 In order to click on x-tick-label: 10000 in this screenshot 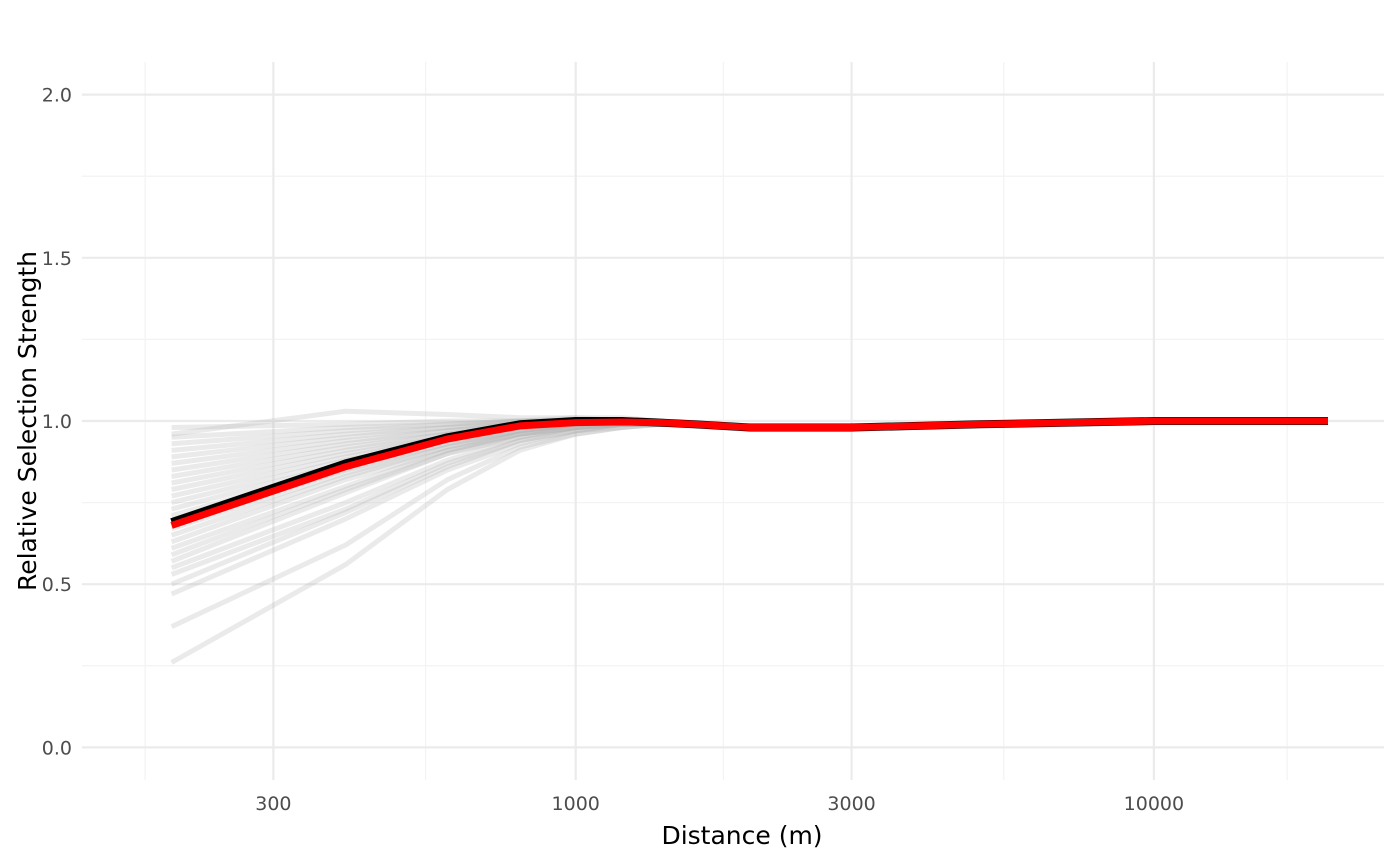, I will do `click(1154, 804)`.